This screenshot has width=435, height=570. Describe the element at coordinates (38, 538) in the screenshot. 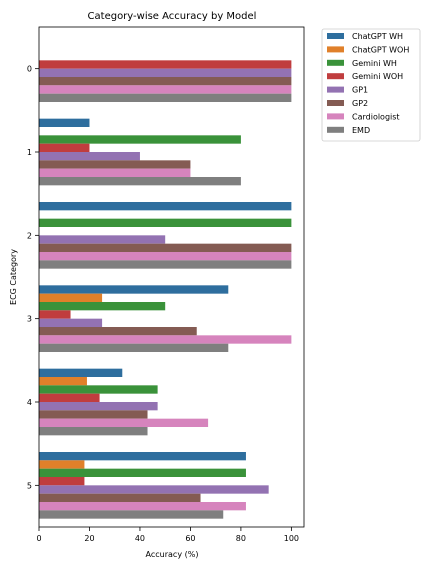

I see `x-tick-label: 0` at that location.